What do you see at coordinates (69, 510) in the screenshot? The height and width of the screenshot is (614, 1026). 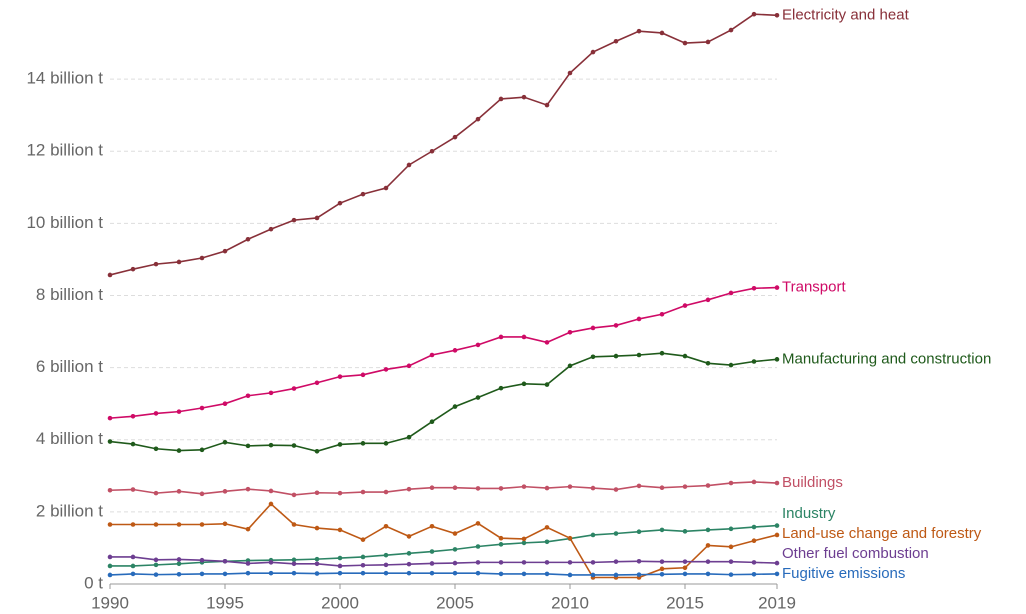 I see `y-tick-label: 2 billion t` at bounding box center [69, 510].